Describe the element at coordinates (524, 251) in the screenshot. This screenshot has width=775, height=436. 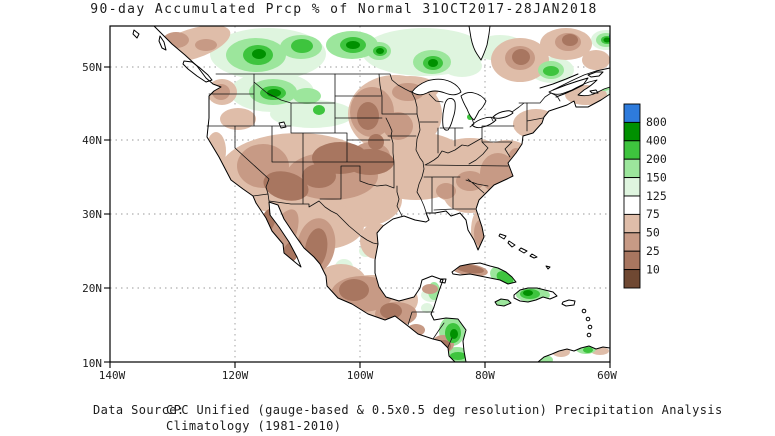
I see `bahamas` at that location.